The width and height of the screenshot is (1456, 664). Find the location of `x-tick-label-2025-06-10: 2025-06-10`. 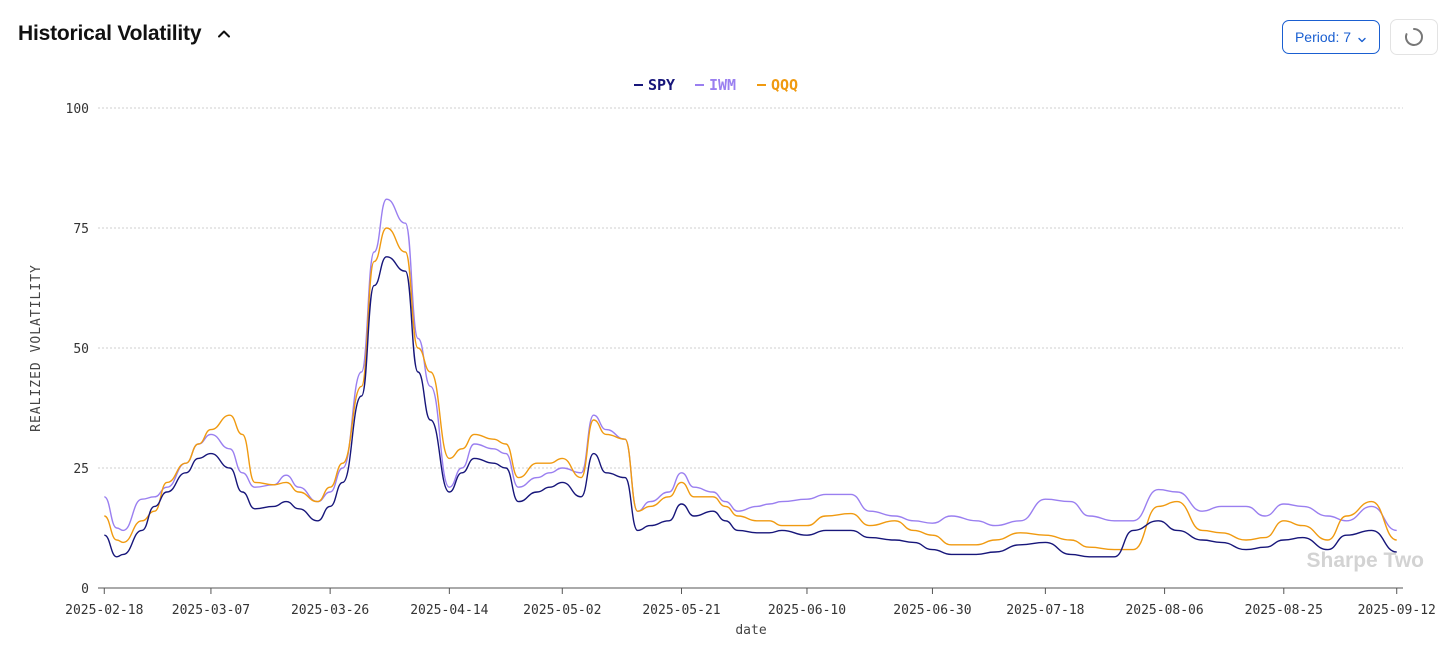

x-tick-label-2025-06-10: 2025-06-10 is located at coordinates (807, 610).